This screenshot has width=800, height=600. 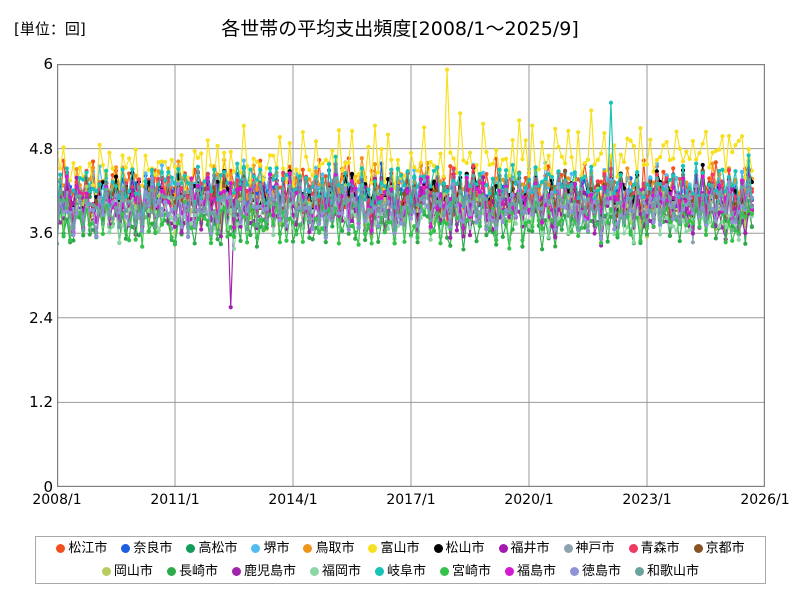 What do you see at coordinates (595, 571) in the screenshot?
I see `legend-item-徳島市: 徳島市` at bounding box center [595, 571].